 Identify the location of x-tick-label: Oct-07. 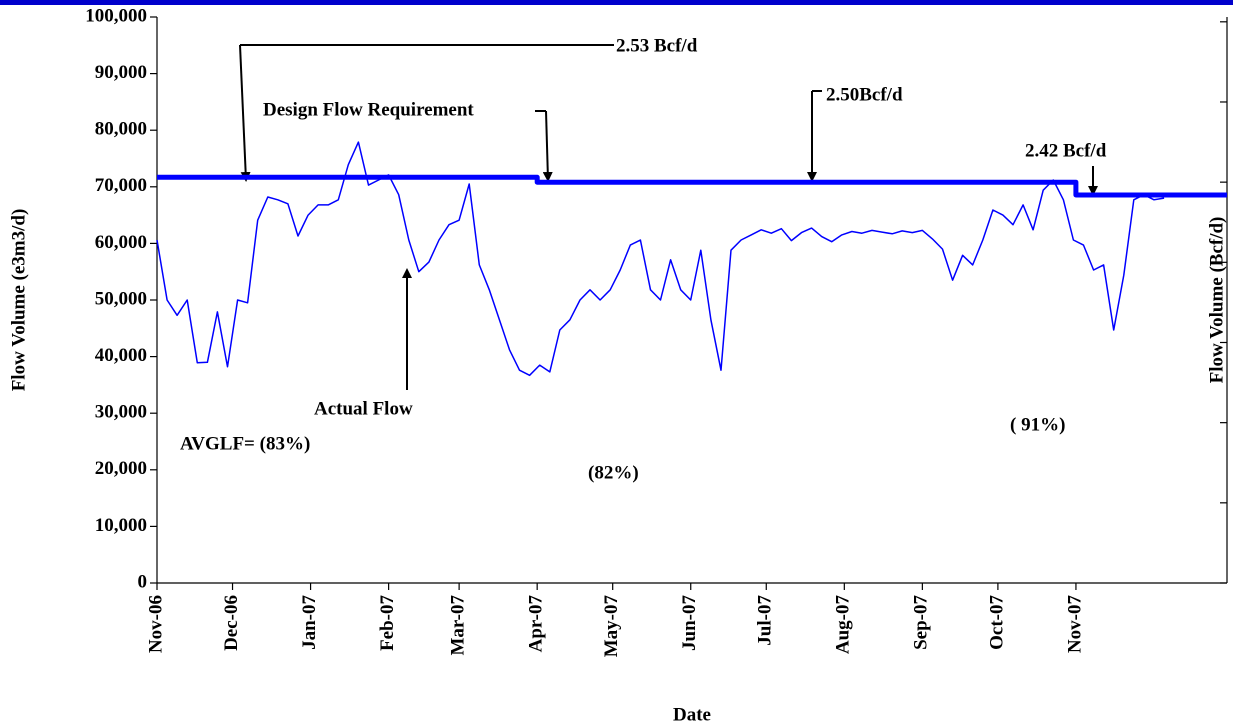
(996, 622).